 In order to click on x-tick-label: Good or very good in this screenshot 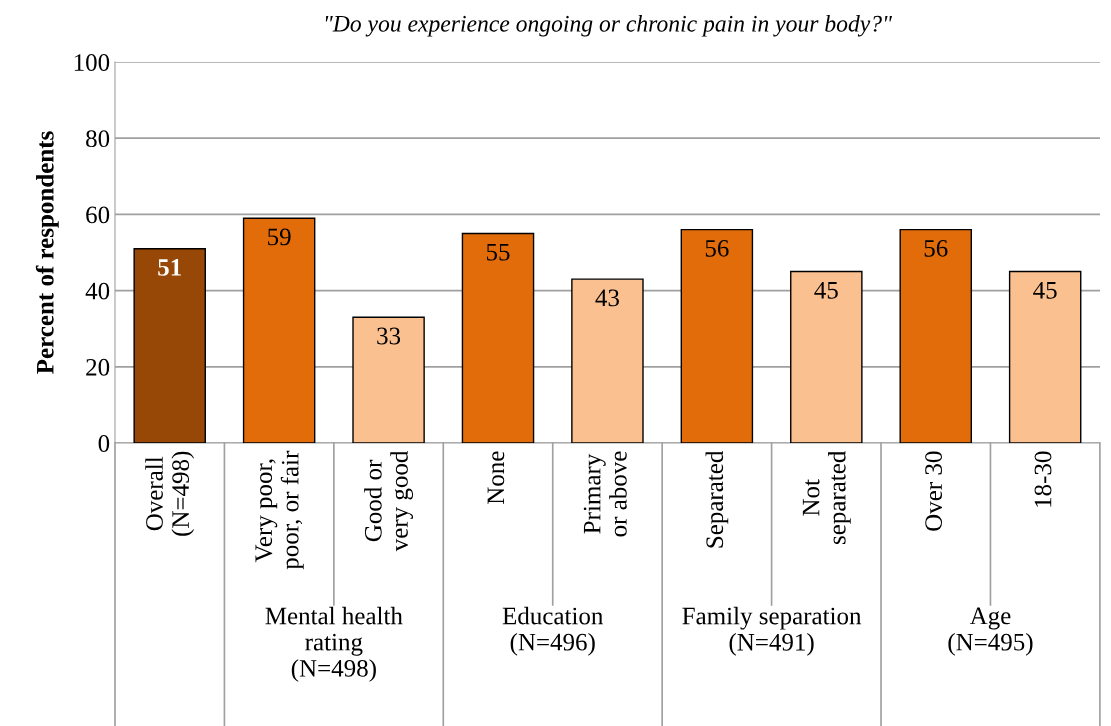, I will do `click(389, 501)`.